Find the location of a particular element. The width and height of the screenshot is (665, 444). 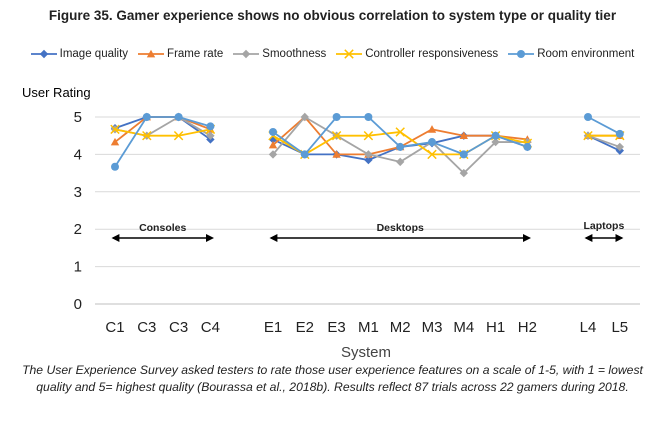

x-tick-label: M2 is located at coordinates (400, 327).